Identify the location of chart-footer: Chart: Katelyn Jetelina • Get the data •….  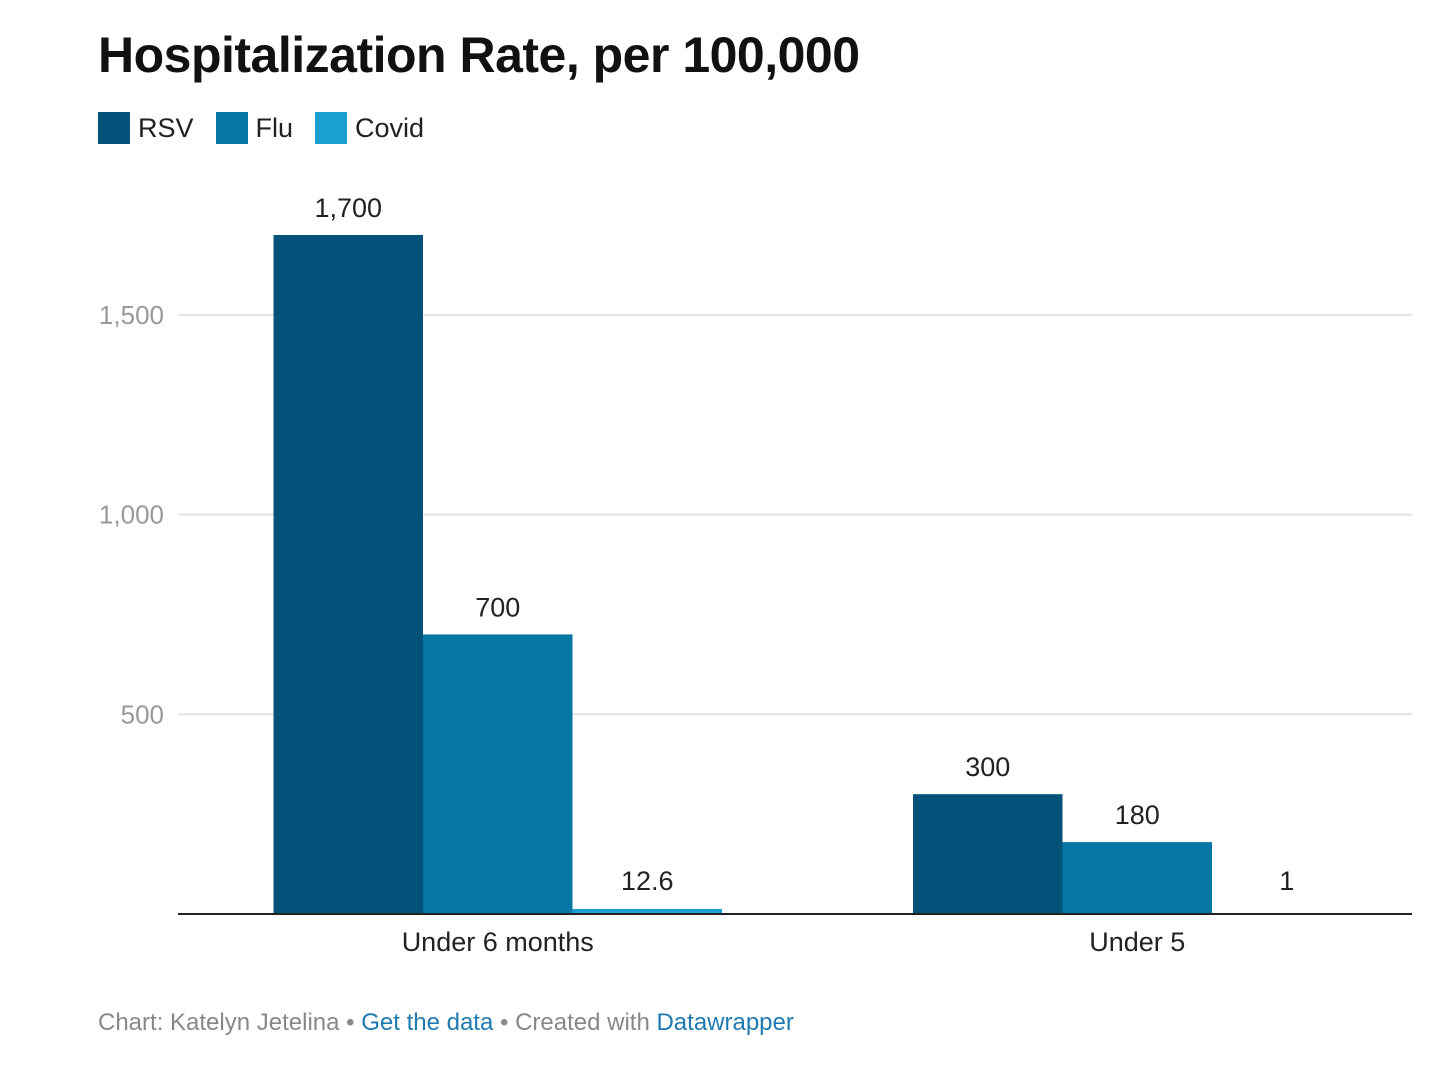
(446, 1023).